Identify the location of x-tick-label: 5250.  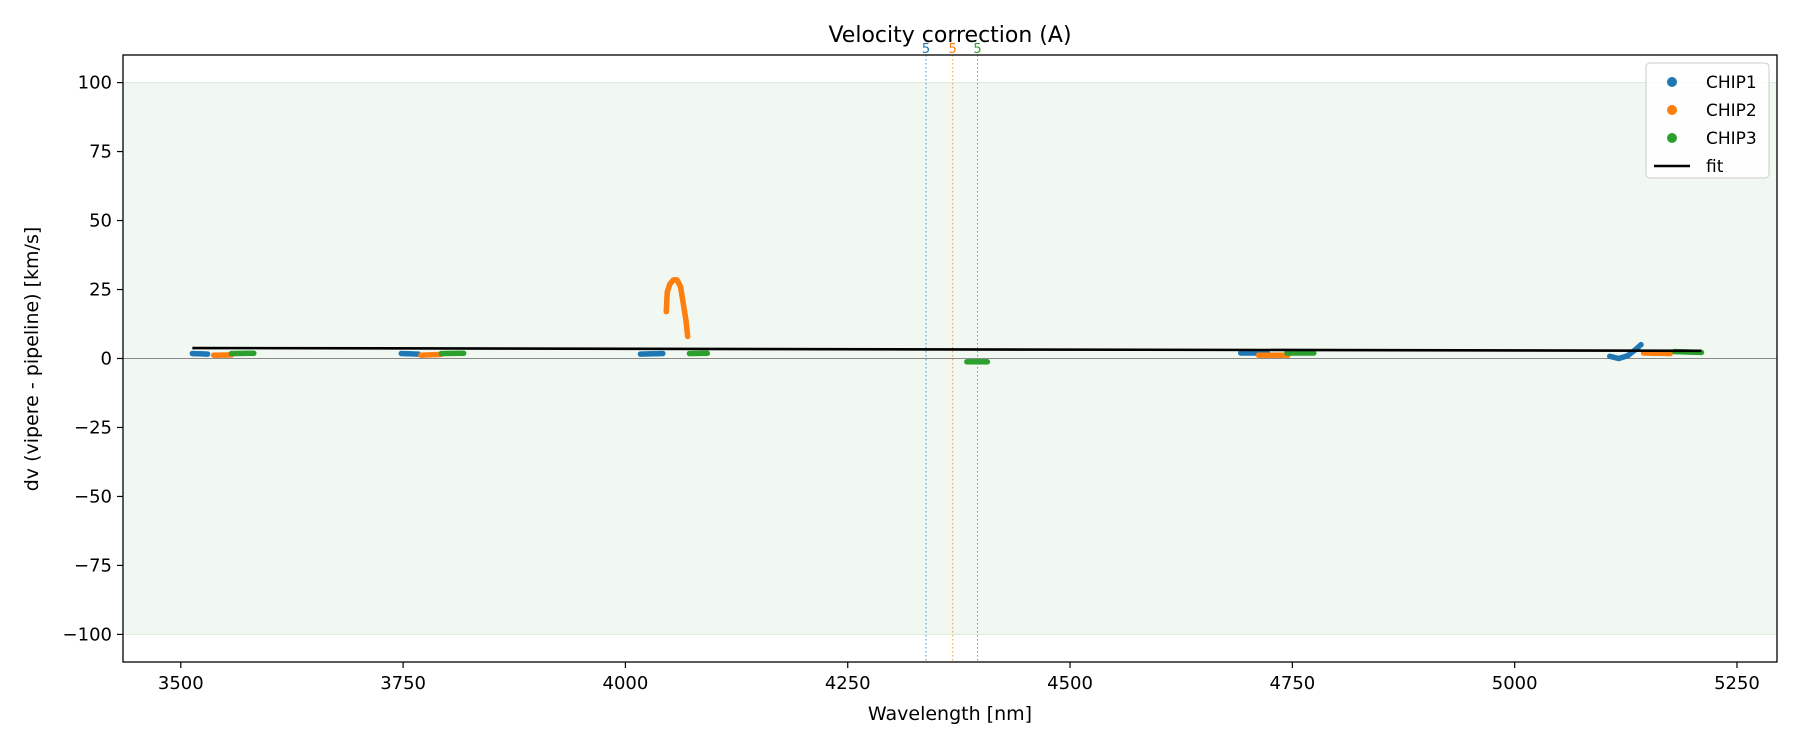
(1737, 683).